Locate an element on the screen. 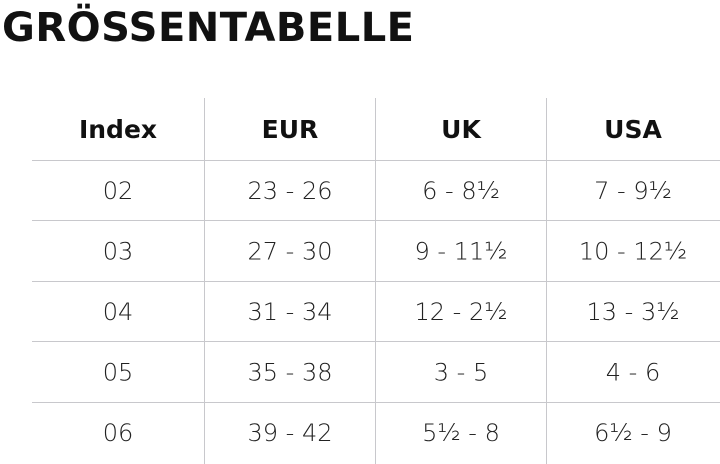  table-cell: 6½ - 9 is located at coordinates (633, 433).